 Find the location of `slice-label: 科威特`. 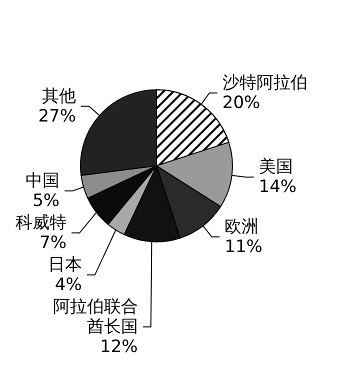

slice-label: 科威特 is located at coordinates (41, 222).